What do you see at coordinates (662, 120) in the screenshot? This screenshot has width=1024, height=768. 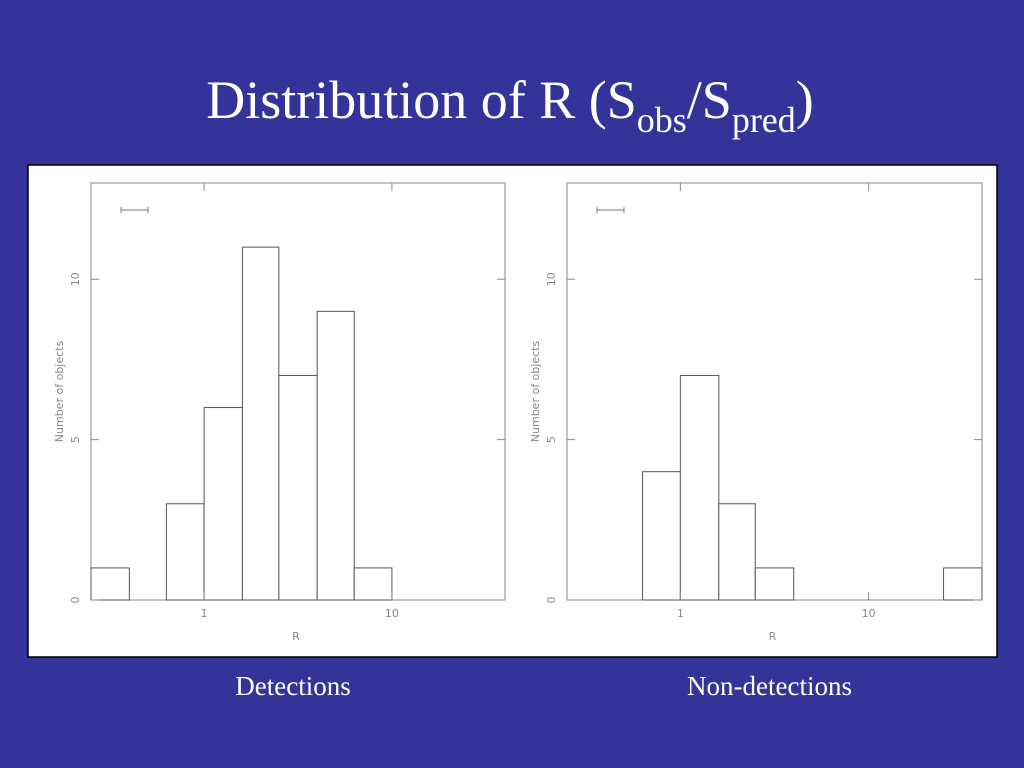 I see `title-sub: obs` at bounding box center [662, 120].